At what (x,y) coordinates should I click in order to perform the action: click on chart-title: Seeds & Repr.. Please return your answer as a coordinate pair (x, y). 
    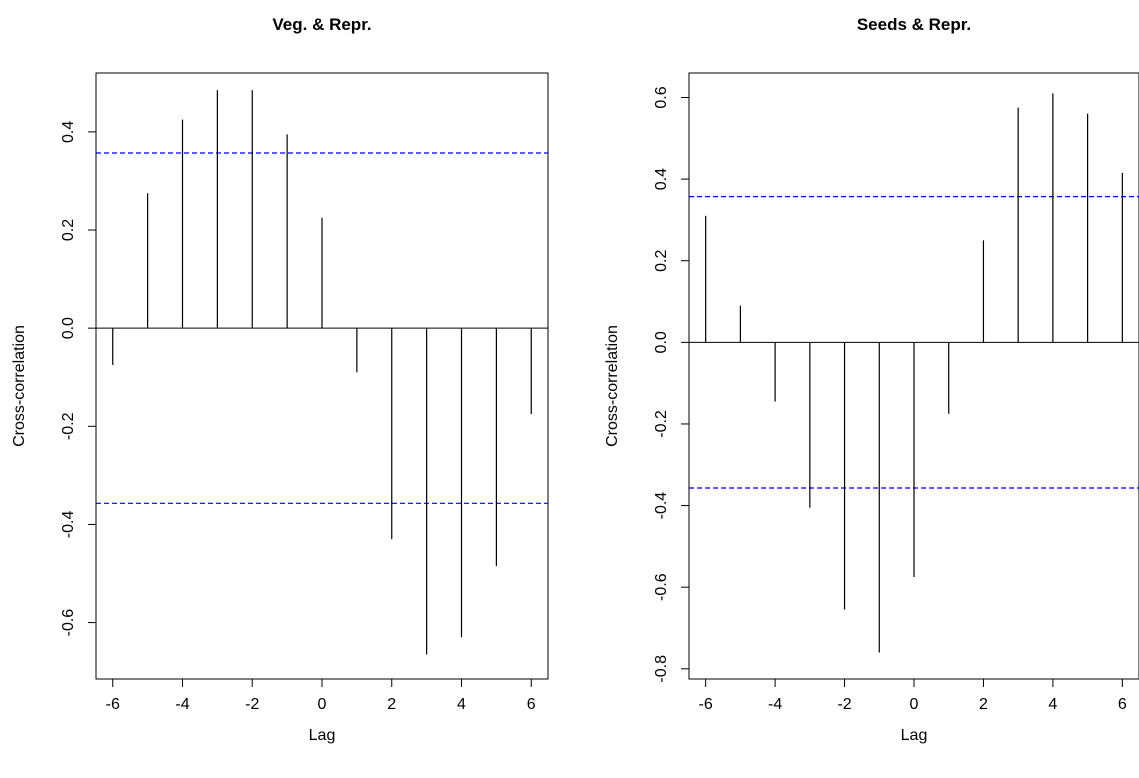
    Looking at the image, I should click on (914, 24).